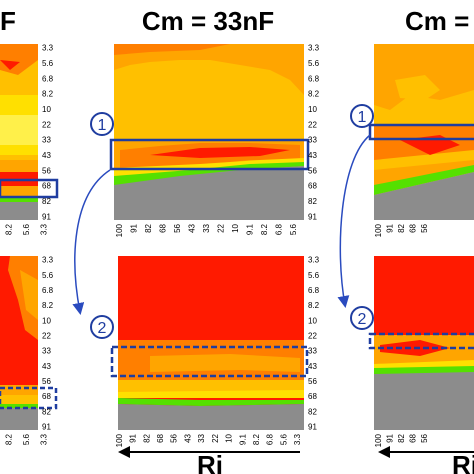 The height and width of the screenshot is (474, 474). I want to click on badge-2-right-label: 2, so click(362, 319).